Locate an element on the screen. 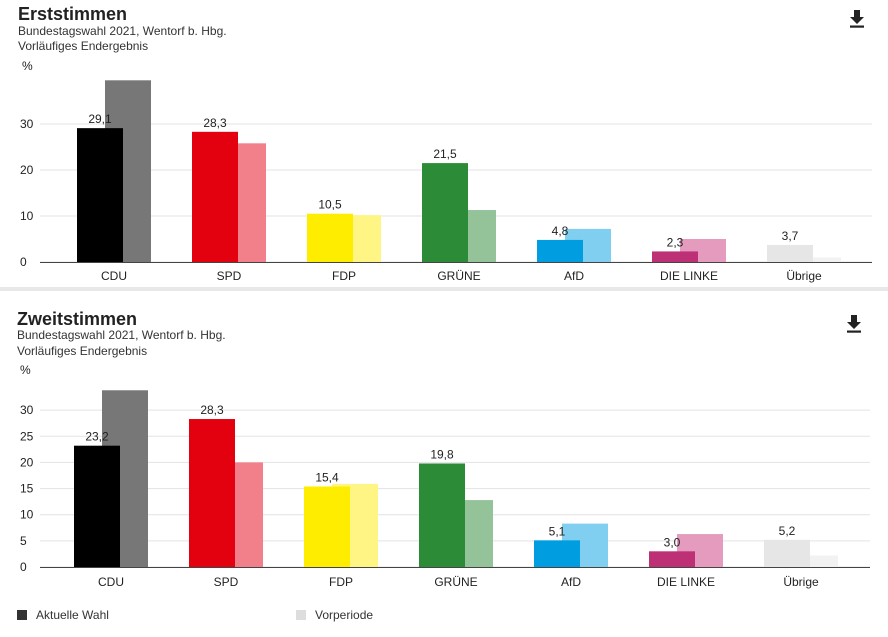 The image size is (888, 637). data-label: 5,1 is located at coordinates (557, 531).